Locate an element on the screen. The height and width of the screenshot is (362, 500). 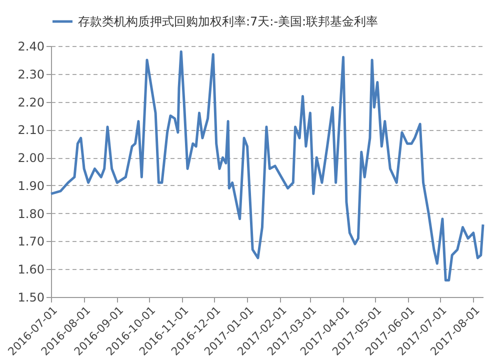
y-tick-label: 1.50 is located at coordinates (31, 297).